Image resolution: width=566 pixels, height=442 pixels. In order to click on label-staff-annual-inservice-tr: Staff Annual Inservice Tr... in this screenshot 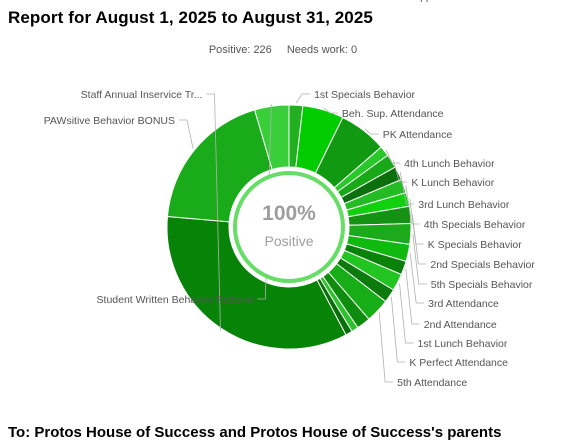, I will do `click(142, 95)`.